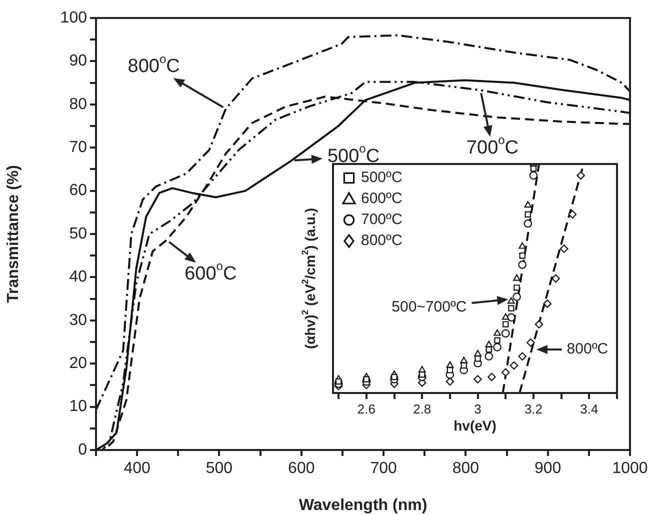 This screenshot has width=654, height=515. Describe the element at coordinates (74, 17) in the screenshot. I see `y-tick-label: 100` at that location.